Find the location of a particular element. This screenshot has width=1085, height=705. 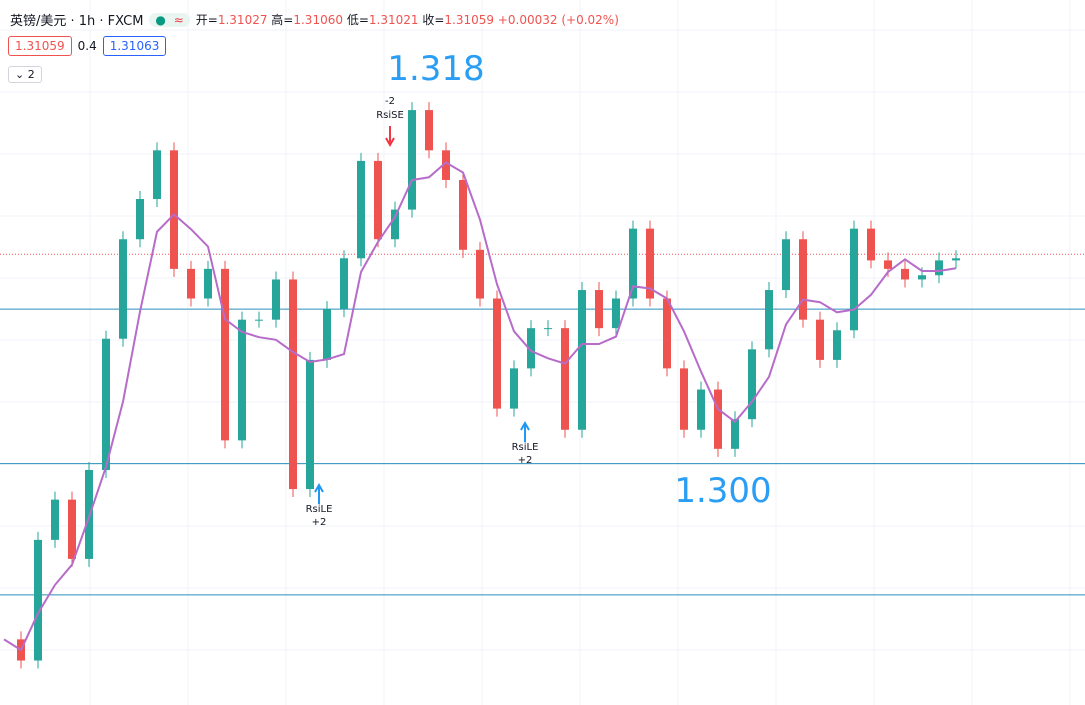

buy-price: 1.31063 is located at coordinates (134, 46).